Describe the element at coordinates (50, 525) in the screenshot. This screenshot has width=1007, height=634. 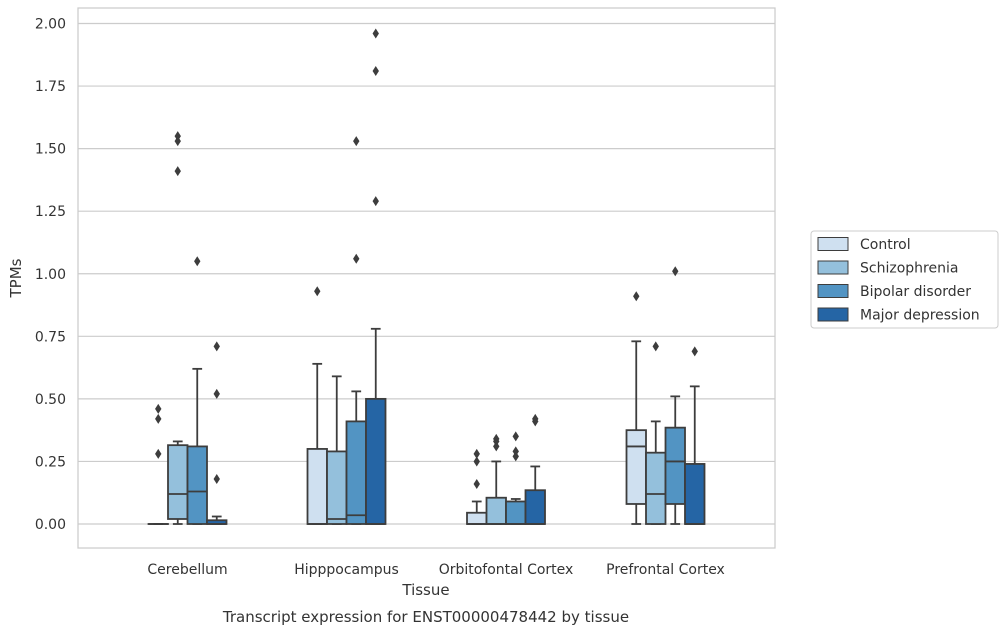
I see `y-tick-label: 0.00` at that location.